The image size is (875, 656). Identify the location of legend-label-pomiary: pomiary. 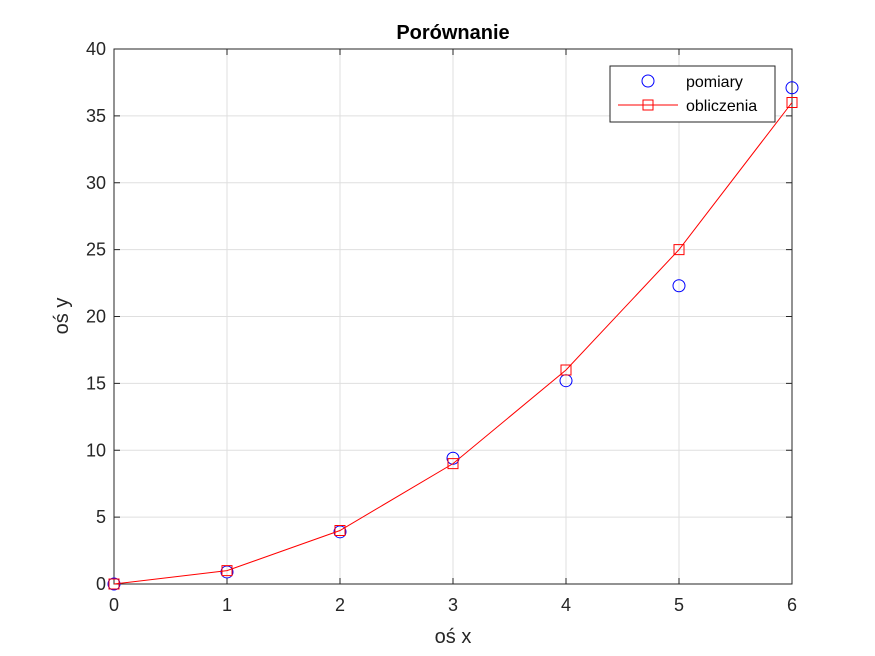
(714, 82).